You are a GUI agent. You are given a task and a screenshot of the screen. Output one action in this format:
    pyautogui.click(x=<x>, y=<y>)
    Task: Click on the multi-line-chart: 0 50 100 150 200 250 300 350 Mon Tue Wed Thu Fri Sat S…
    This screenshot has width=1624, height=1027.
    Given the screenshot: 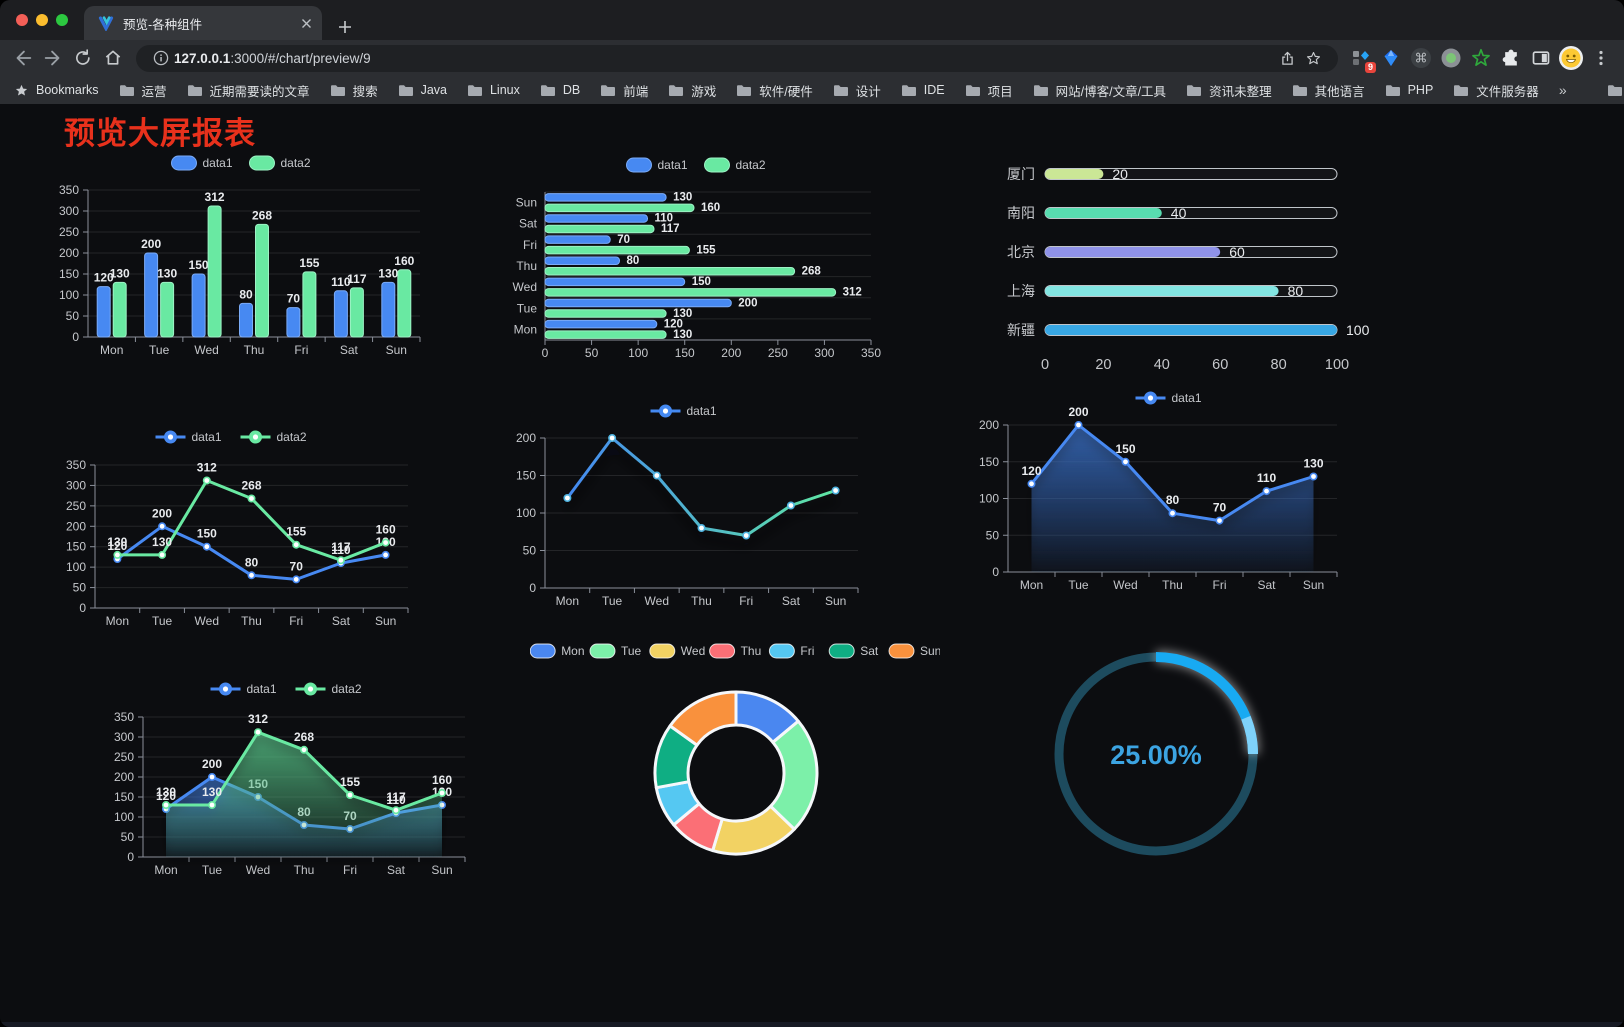 What is the action you would take?
    pyautogui.click(x=232, y=529)
    